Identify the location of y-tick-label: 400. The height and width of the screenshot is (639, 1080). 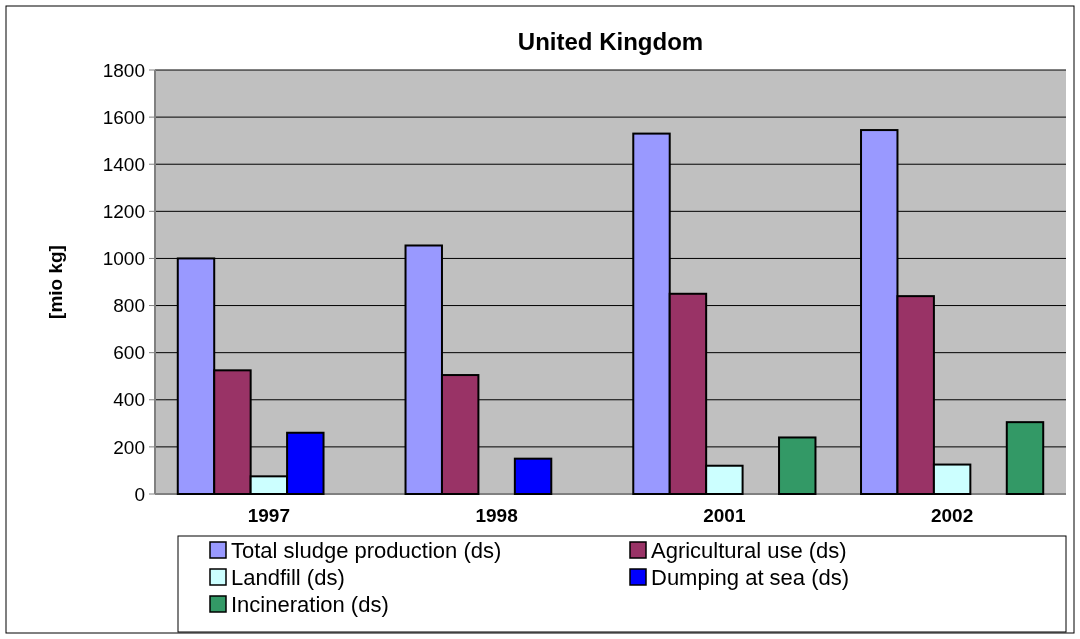
(129, 400).